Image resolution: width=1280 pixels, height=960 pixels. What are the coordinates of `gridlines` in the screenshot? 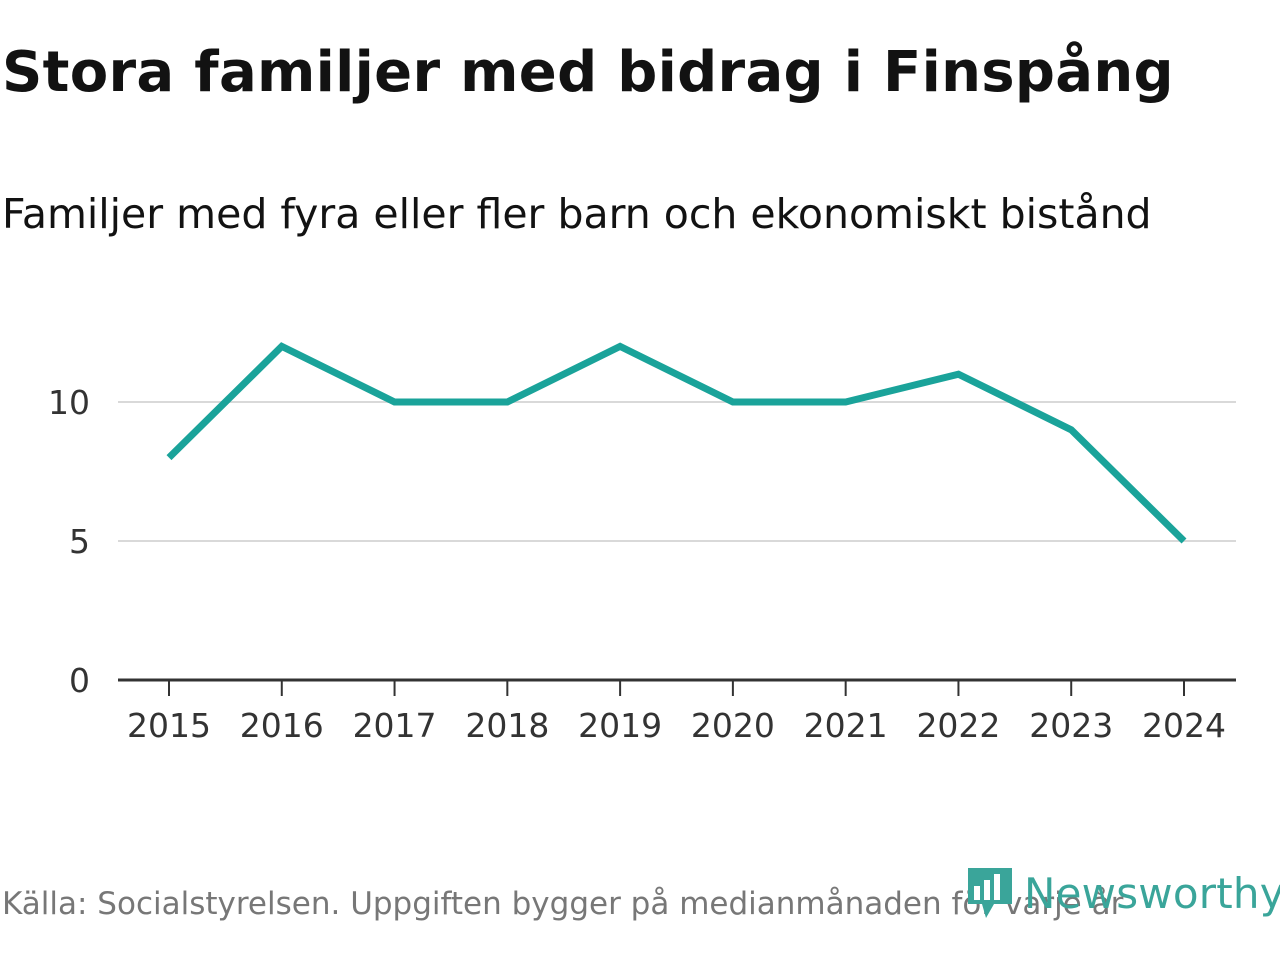 It's located at (677, 471).